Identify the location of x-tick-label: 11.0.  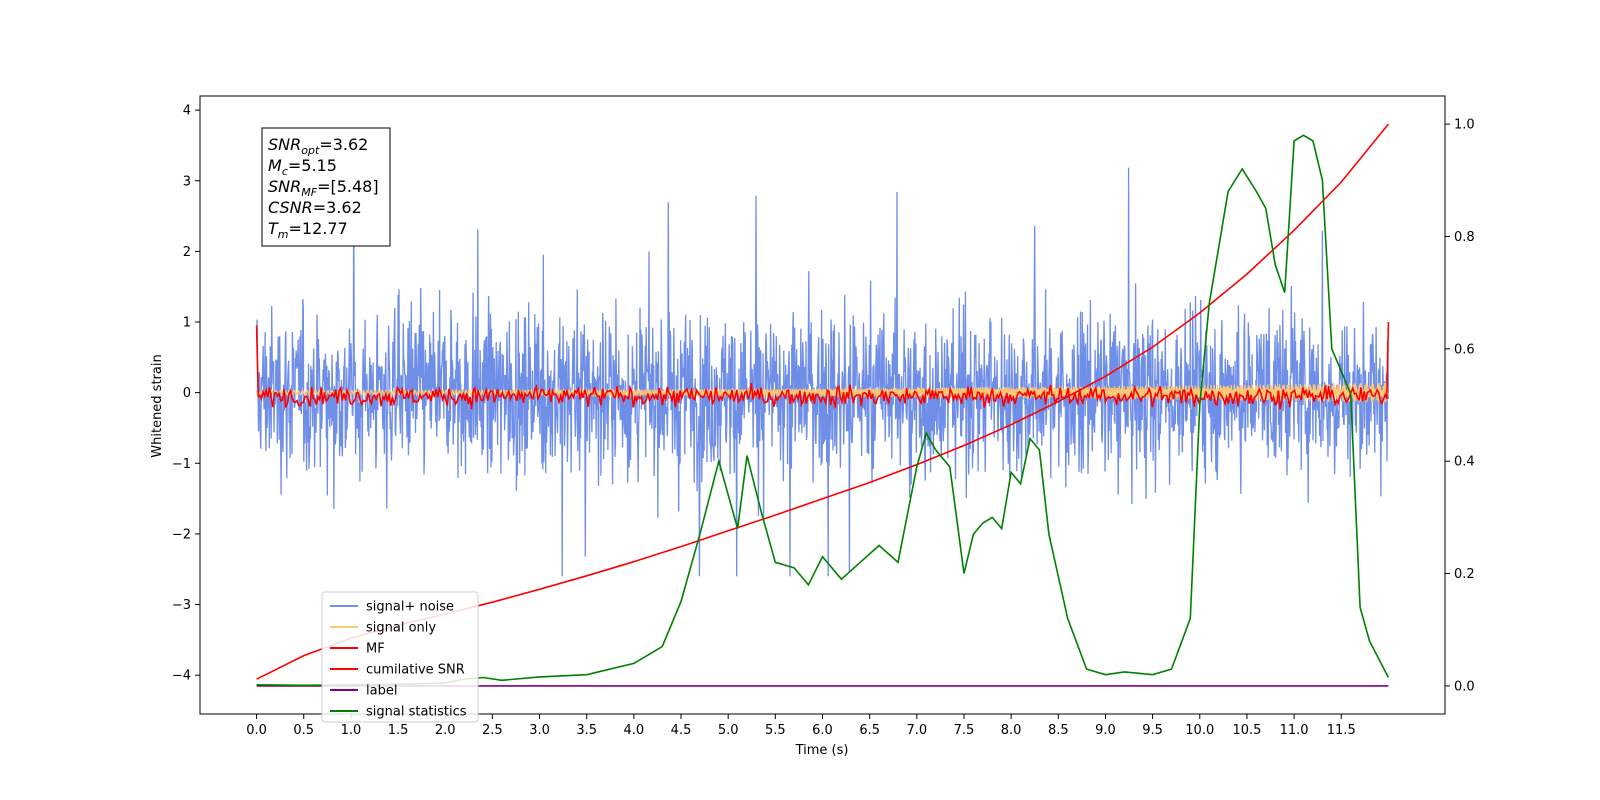
(1294, 730).